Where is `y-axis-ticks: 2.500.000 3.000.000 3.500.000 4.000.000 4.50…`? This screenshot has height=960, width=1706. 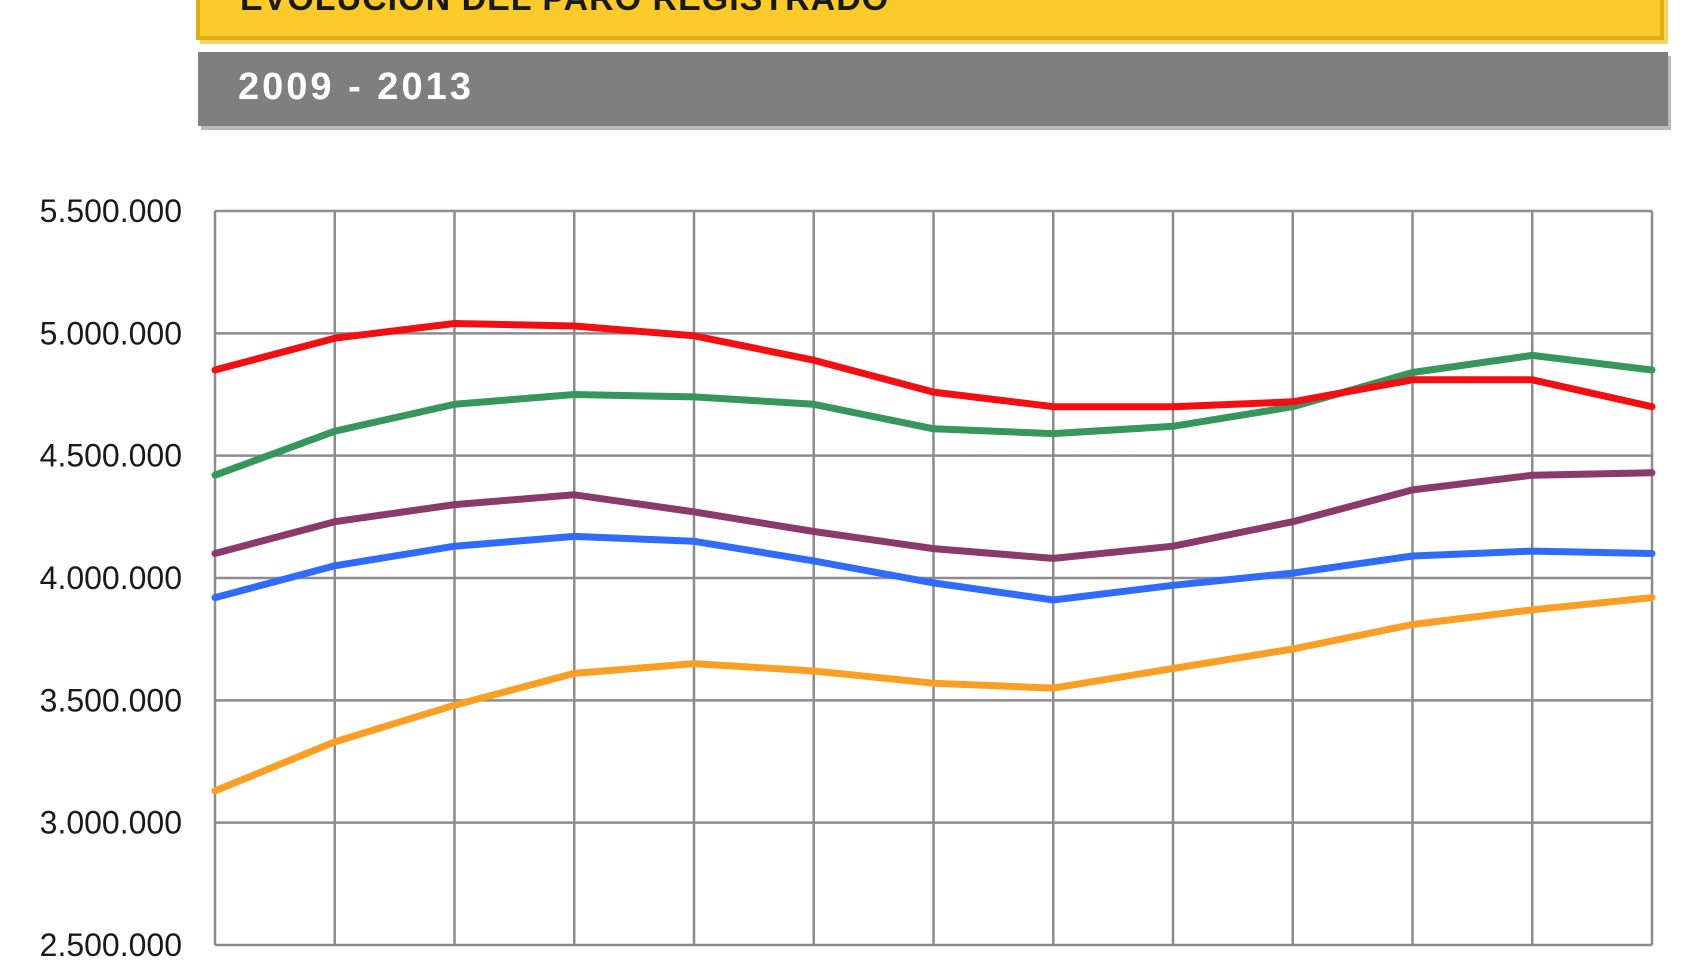
y-axis-ticks: 2.500.000 3.000.000 3.500.000 4.000.000 4.50… is located at coordinates (111, 576).